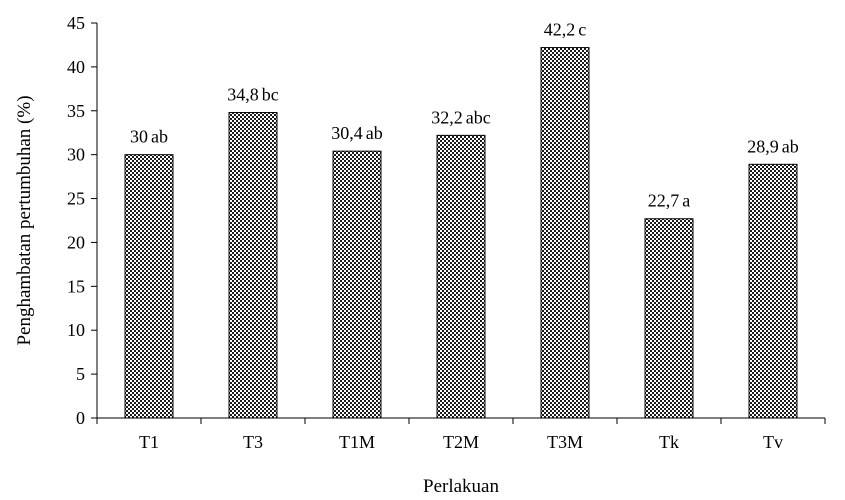 The height and width of the screenshot is (500, 845). Describe the element at coordinates (773, 146) in the screenshot. I see `data-label-tv: 28,9 ab` at that location.